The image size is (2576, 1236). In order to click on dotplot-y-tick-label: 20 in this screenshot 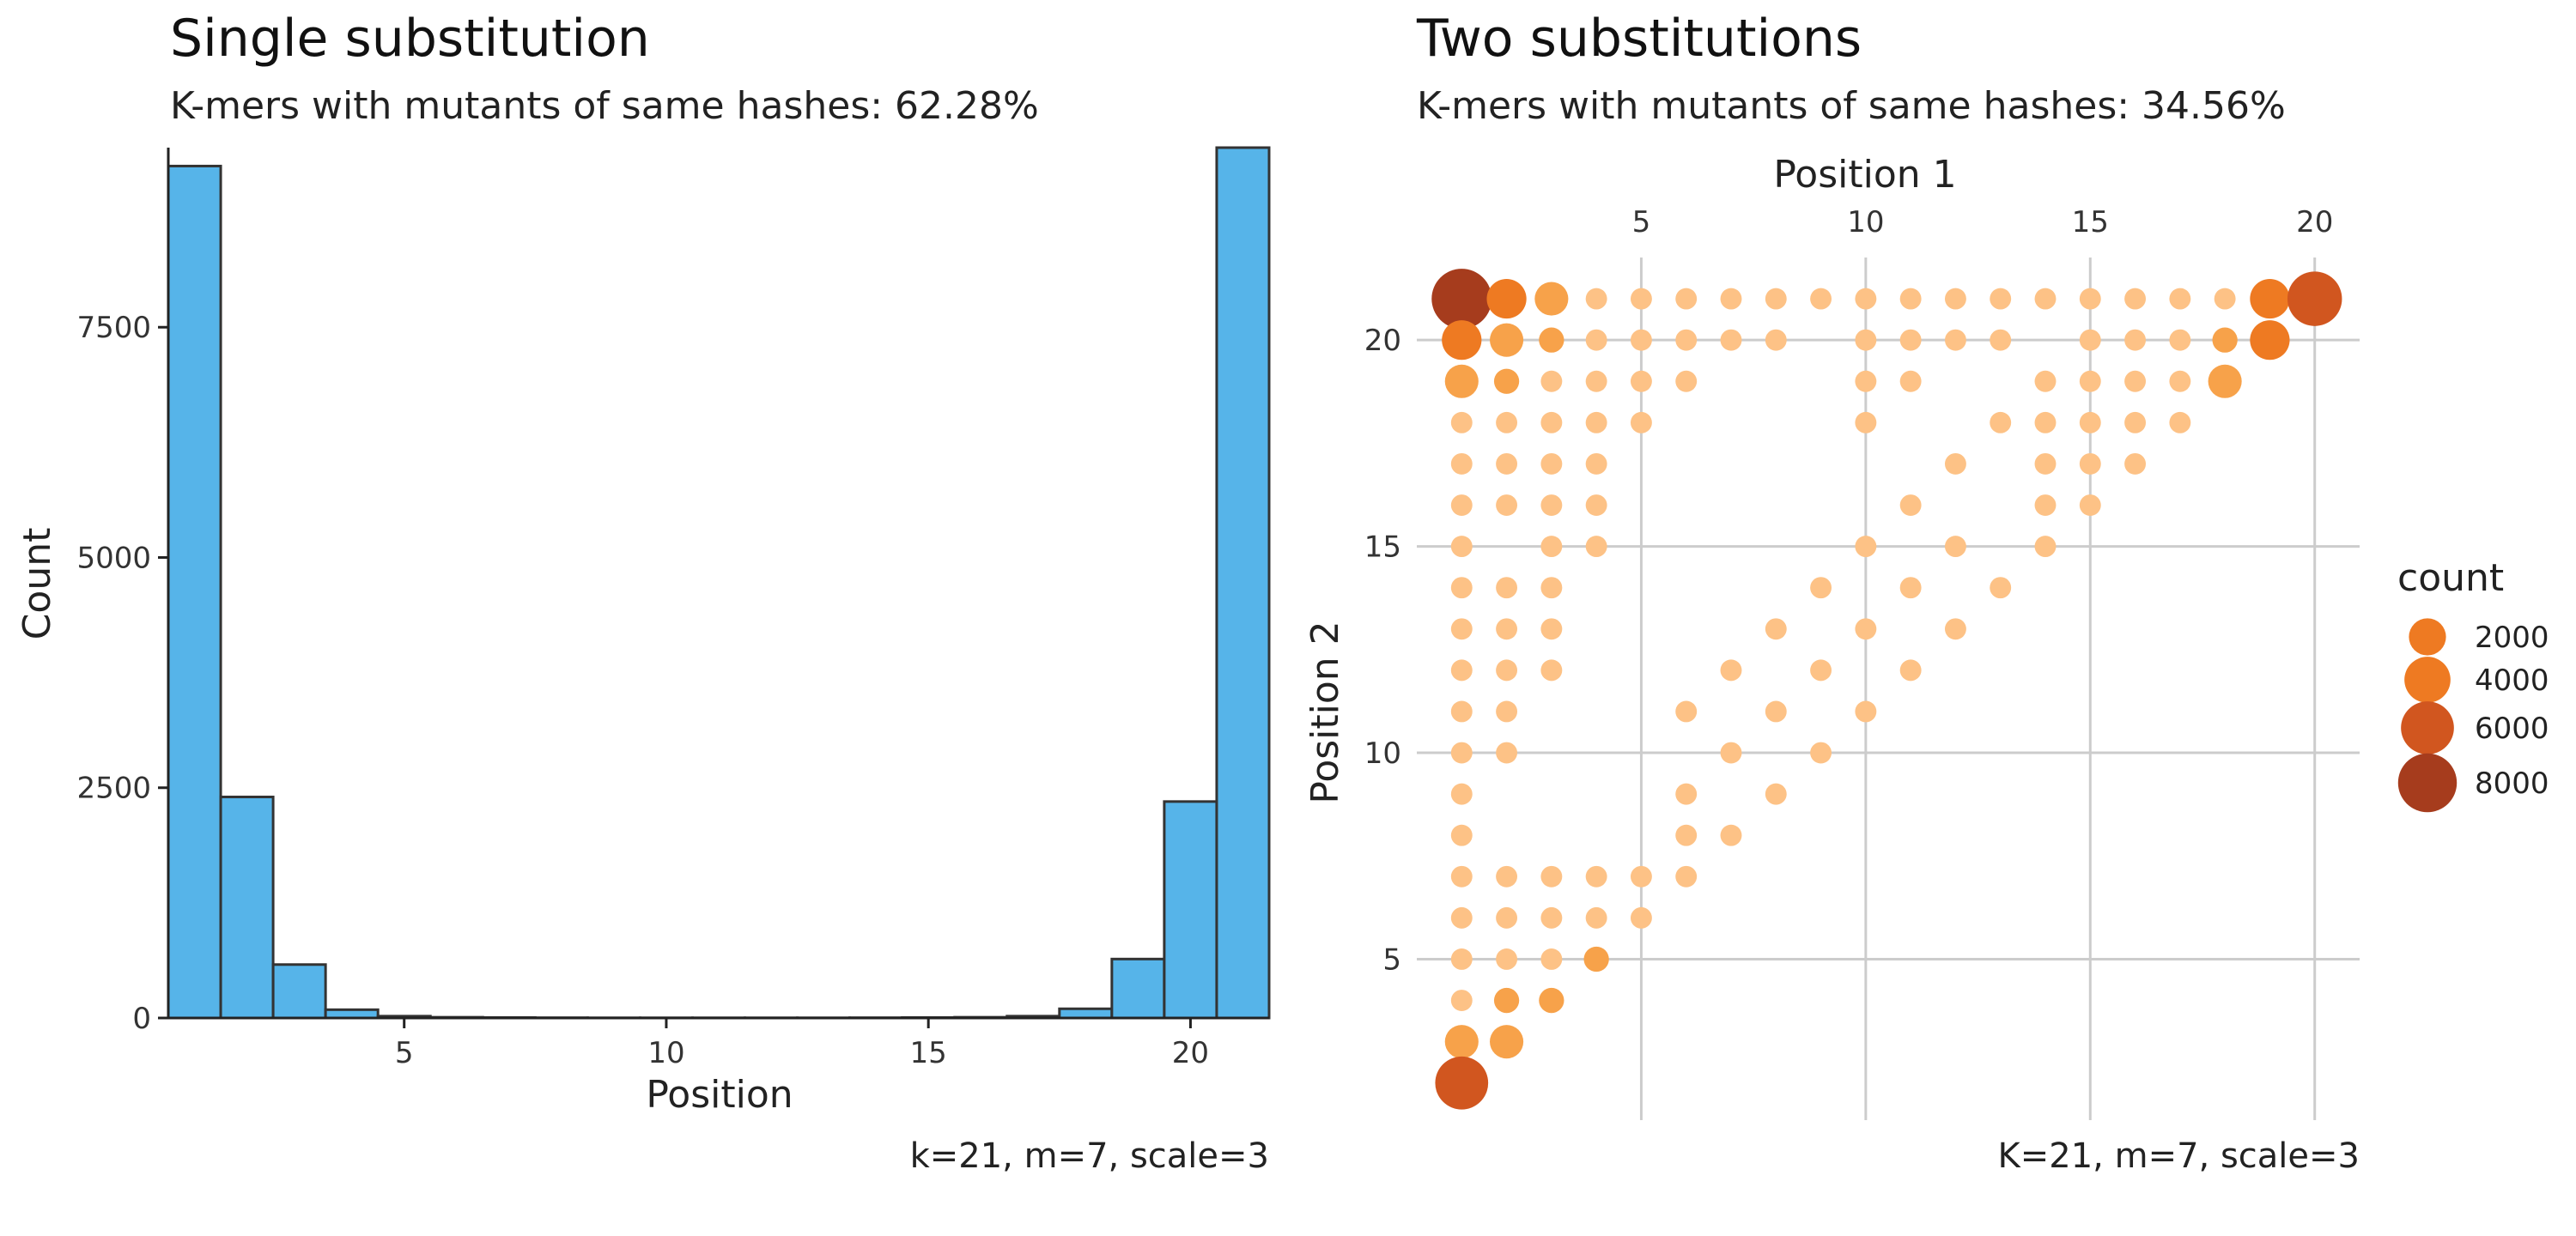, I will do `click(1382, 341)`.